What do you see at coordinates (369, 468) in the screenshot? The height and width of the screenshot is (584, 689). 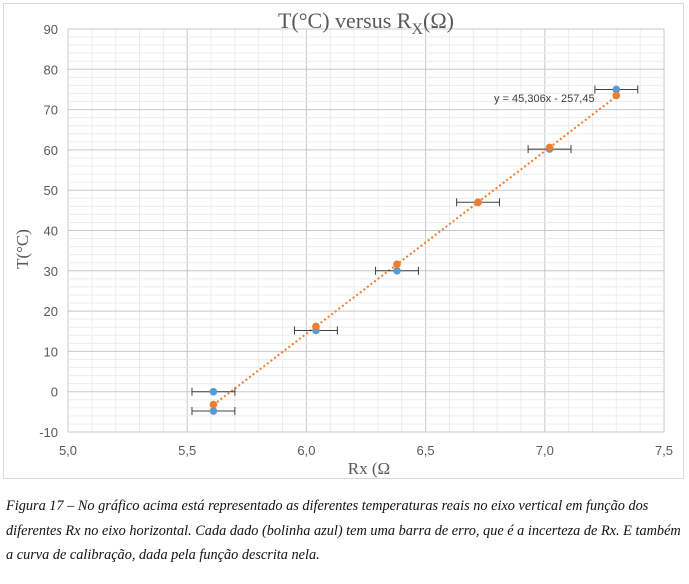 I see `x-axis-title: Rx (Ω` at bounding box center [369, 468].